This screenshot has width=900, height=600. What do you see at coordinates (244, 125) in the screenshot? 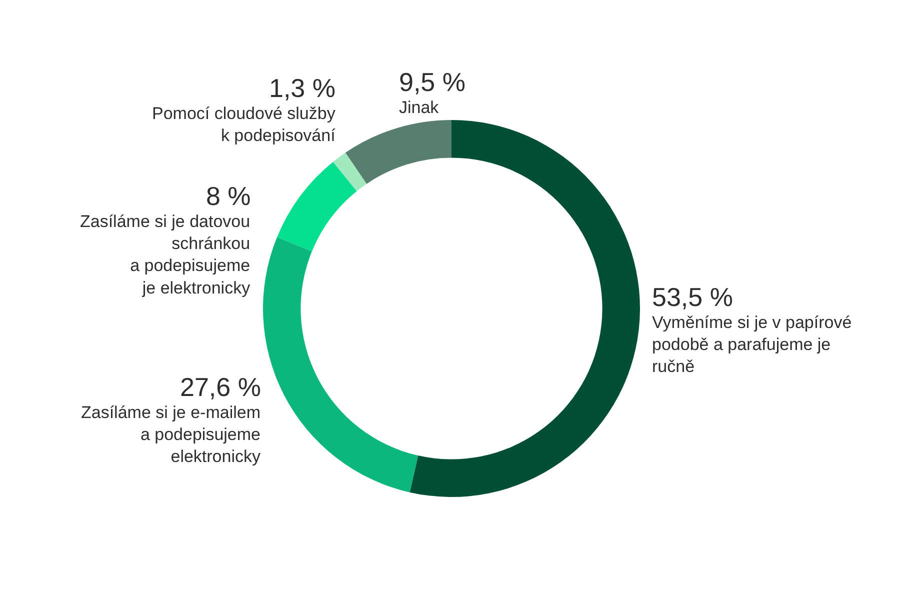
I see `slice-label: Pomocí cloudové služby k podepisování` at bounding box center [244, 125].